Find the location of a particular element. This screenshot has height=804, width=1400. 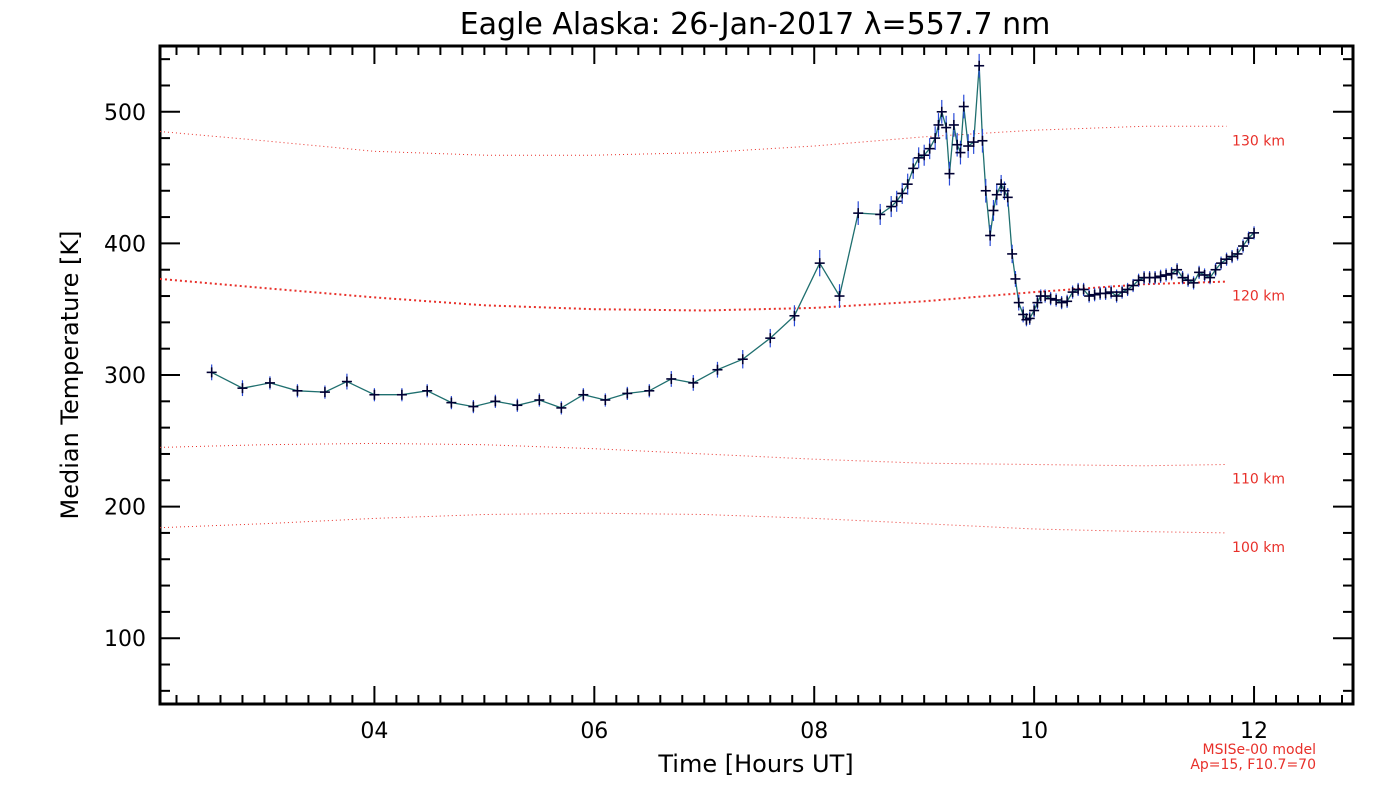

model-curve-label: 130 km is located at coordinates (1258, 141).